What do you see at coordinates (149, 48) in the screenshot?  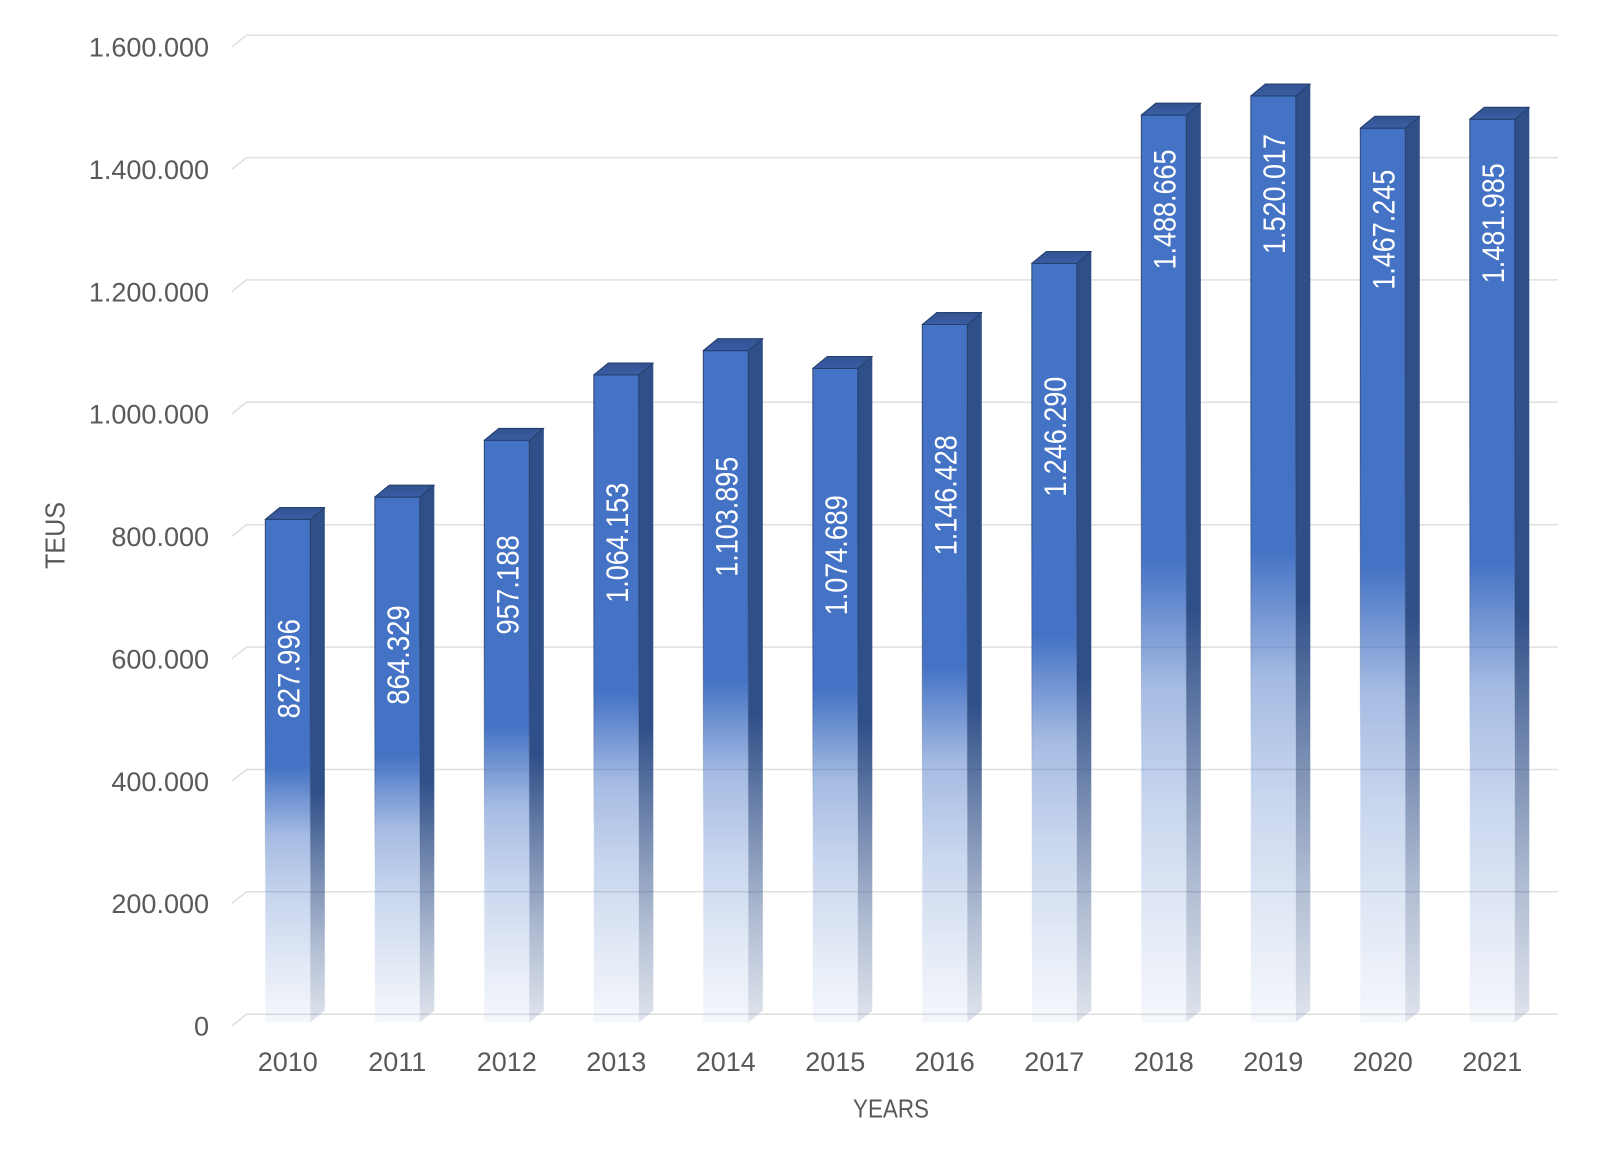 I see `svg-text: 1.600.000` at bounding box center [149, 48].